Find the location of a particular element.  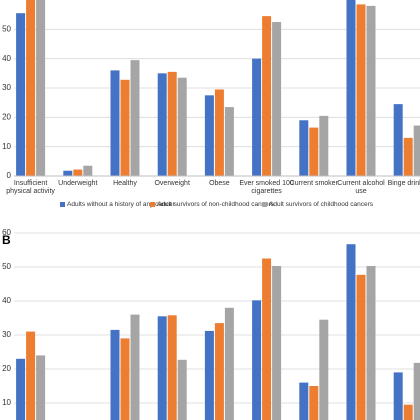

y-tick-label: 60 is located at coordinates (6, 232).